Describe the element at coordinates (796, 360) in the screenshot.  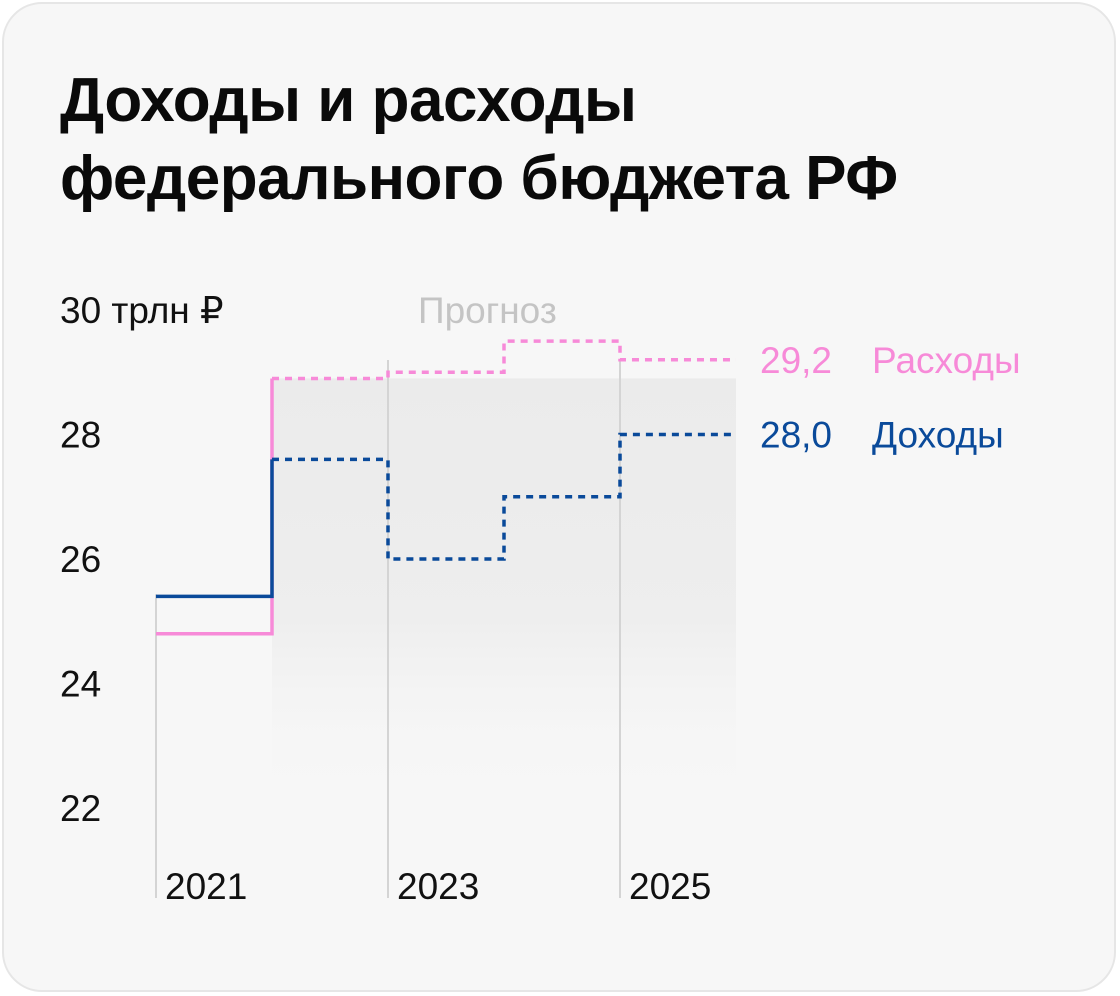
I see `series-end-value: 29,2` at that location.